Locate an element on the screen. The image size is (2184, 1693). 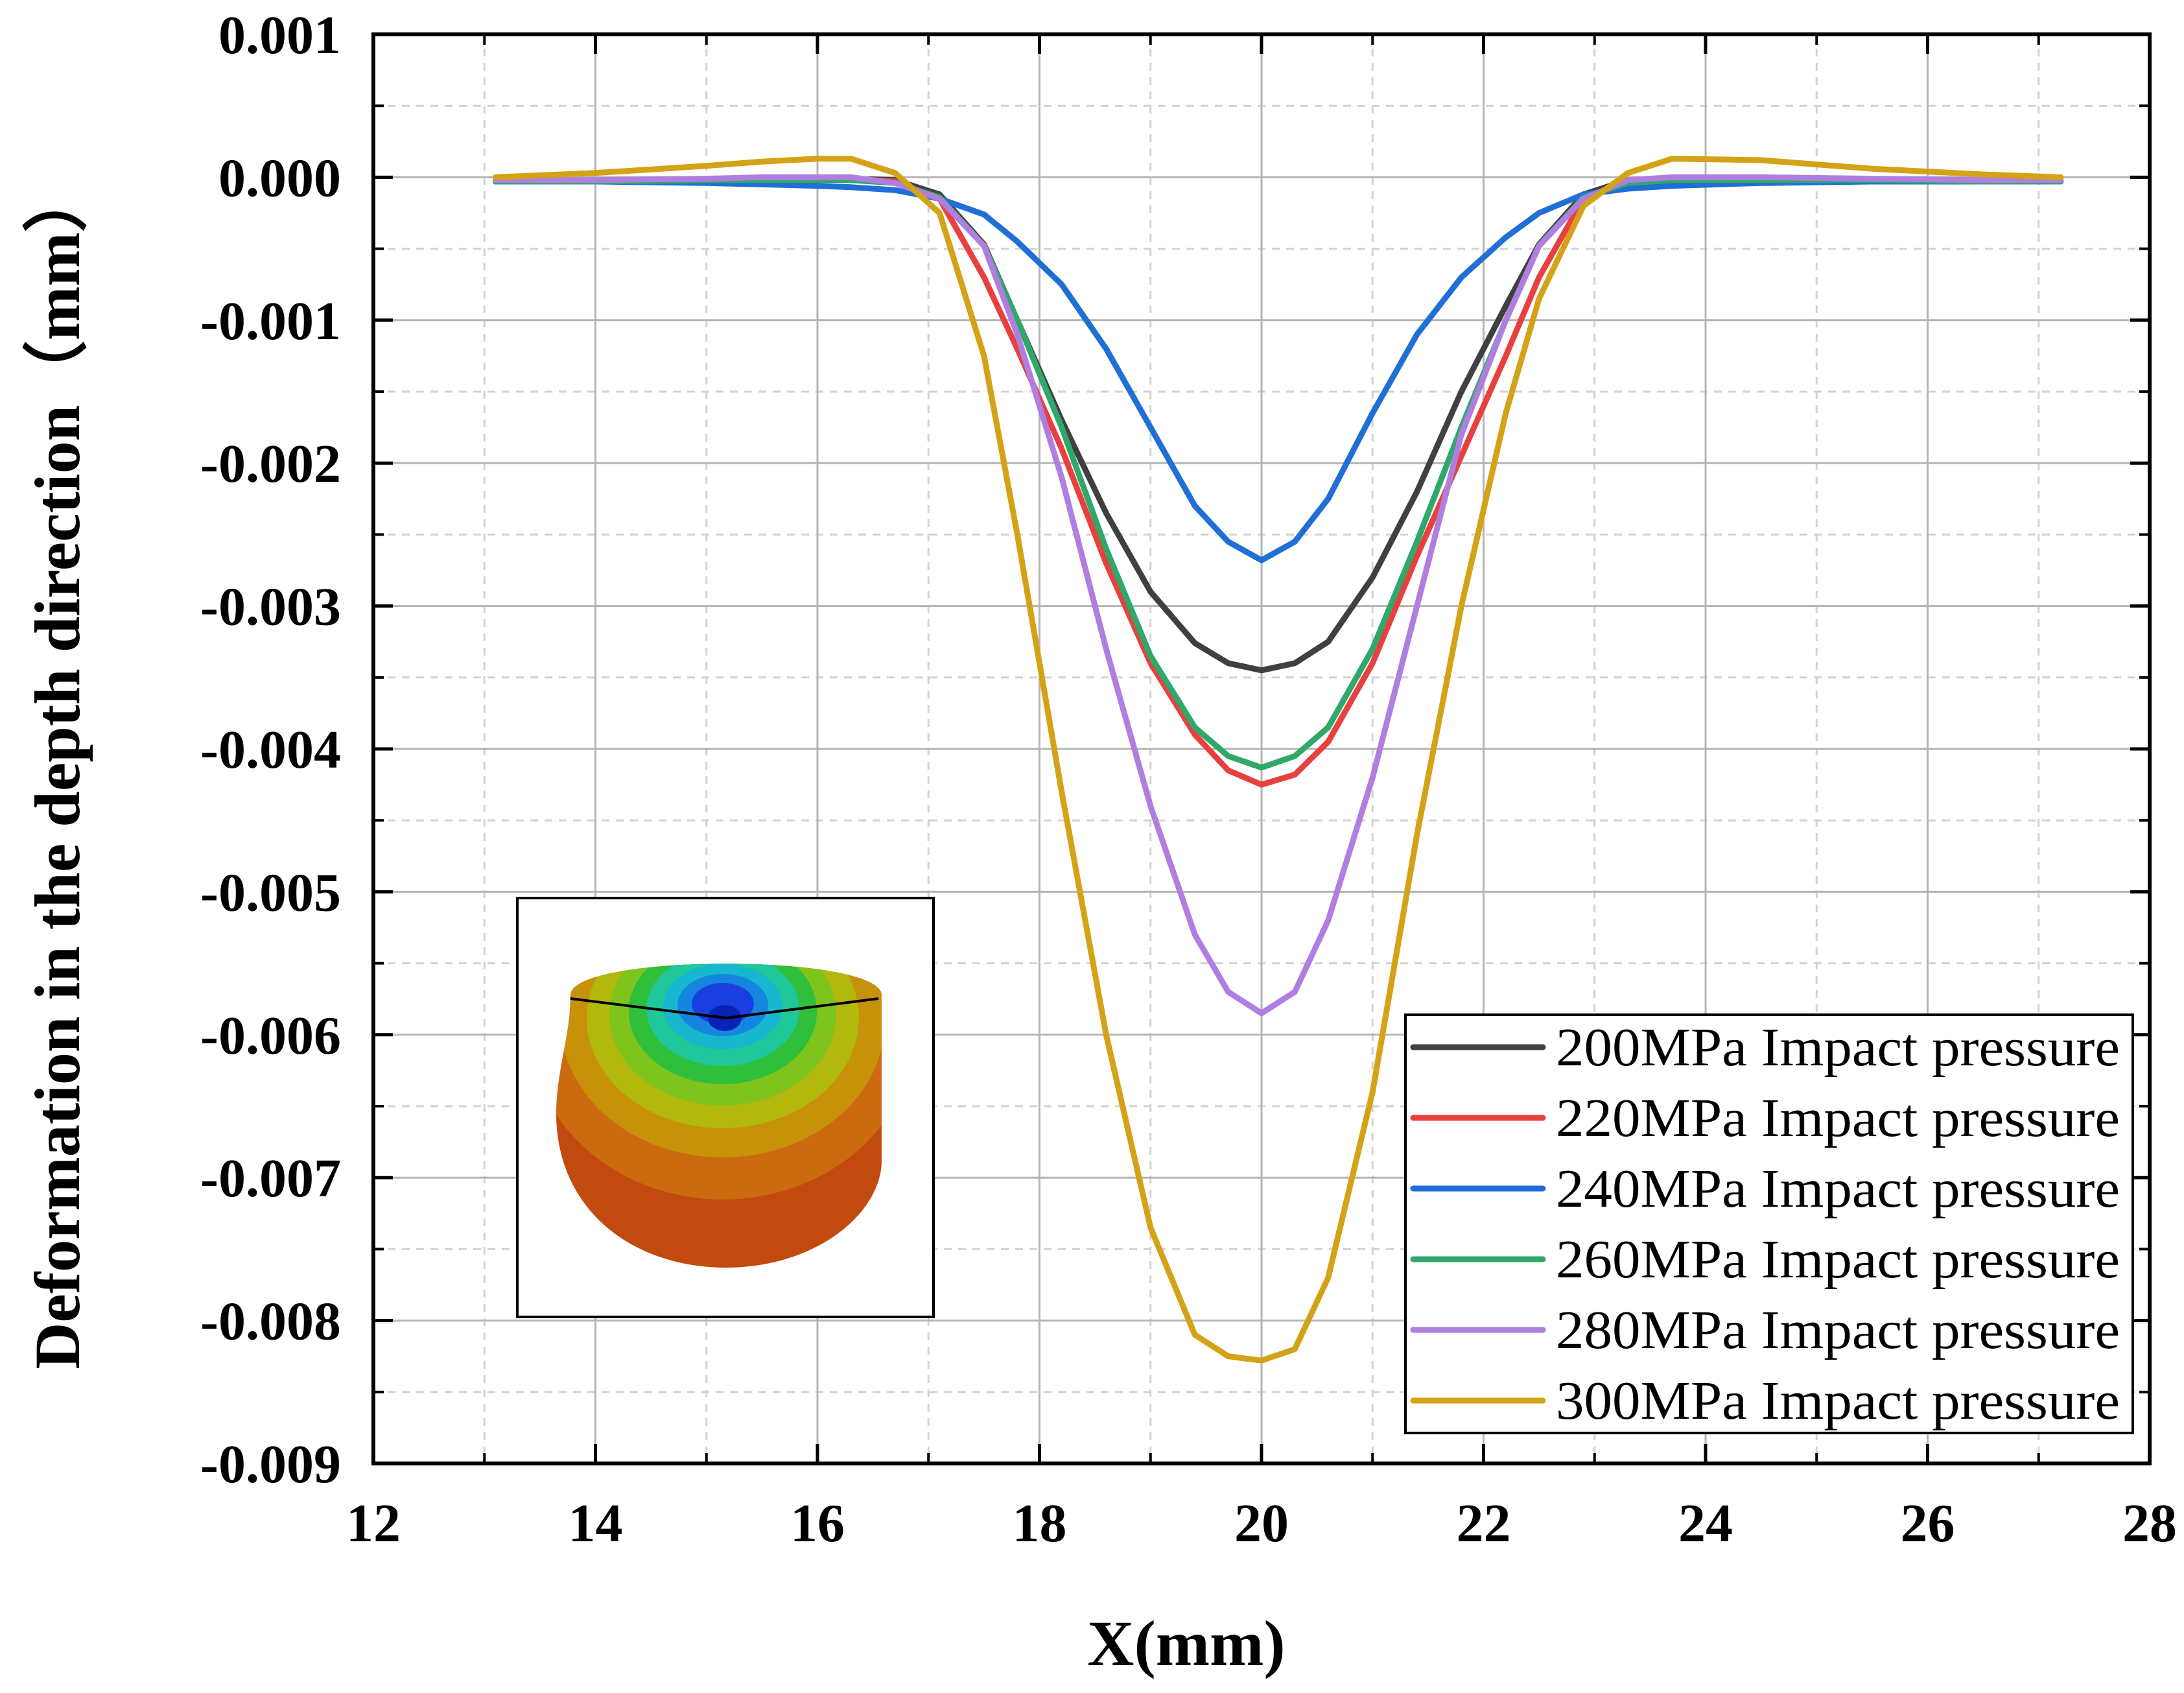
y-tick-label: -0.003 is located at coordinates (270, 607).